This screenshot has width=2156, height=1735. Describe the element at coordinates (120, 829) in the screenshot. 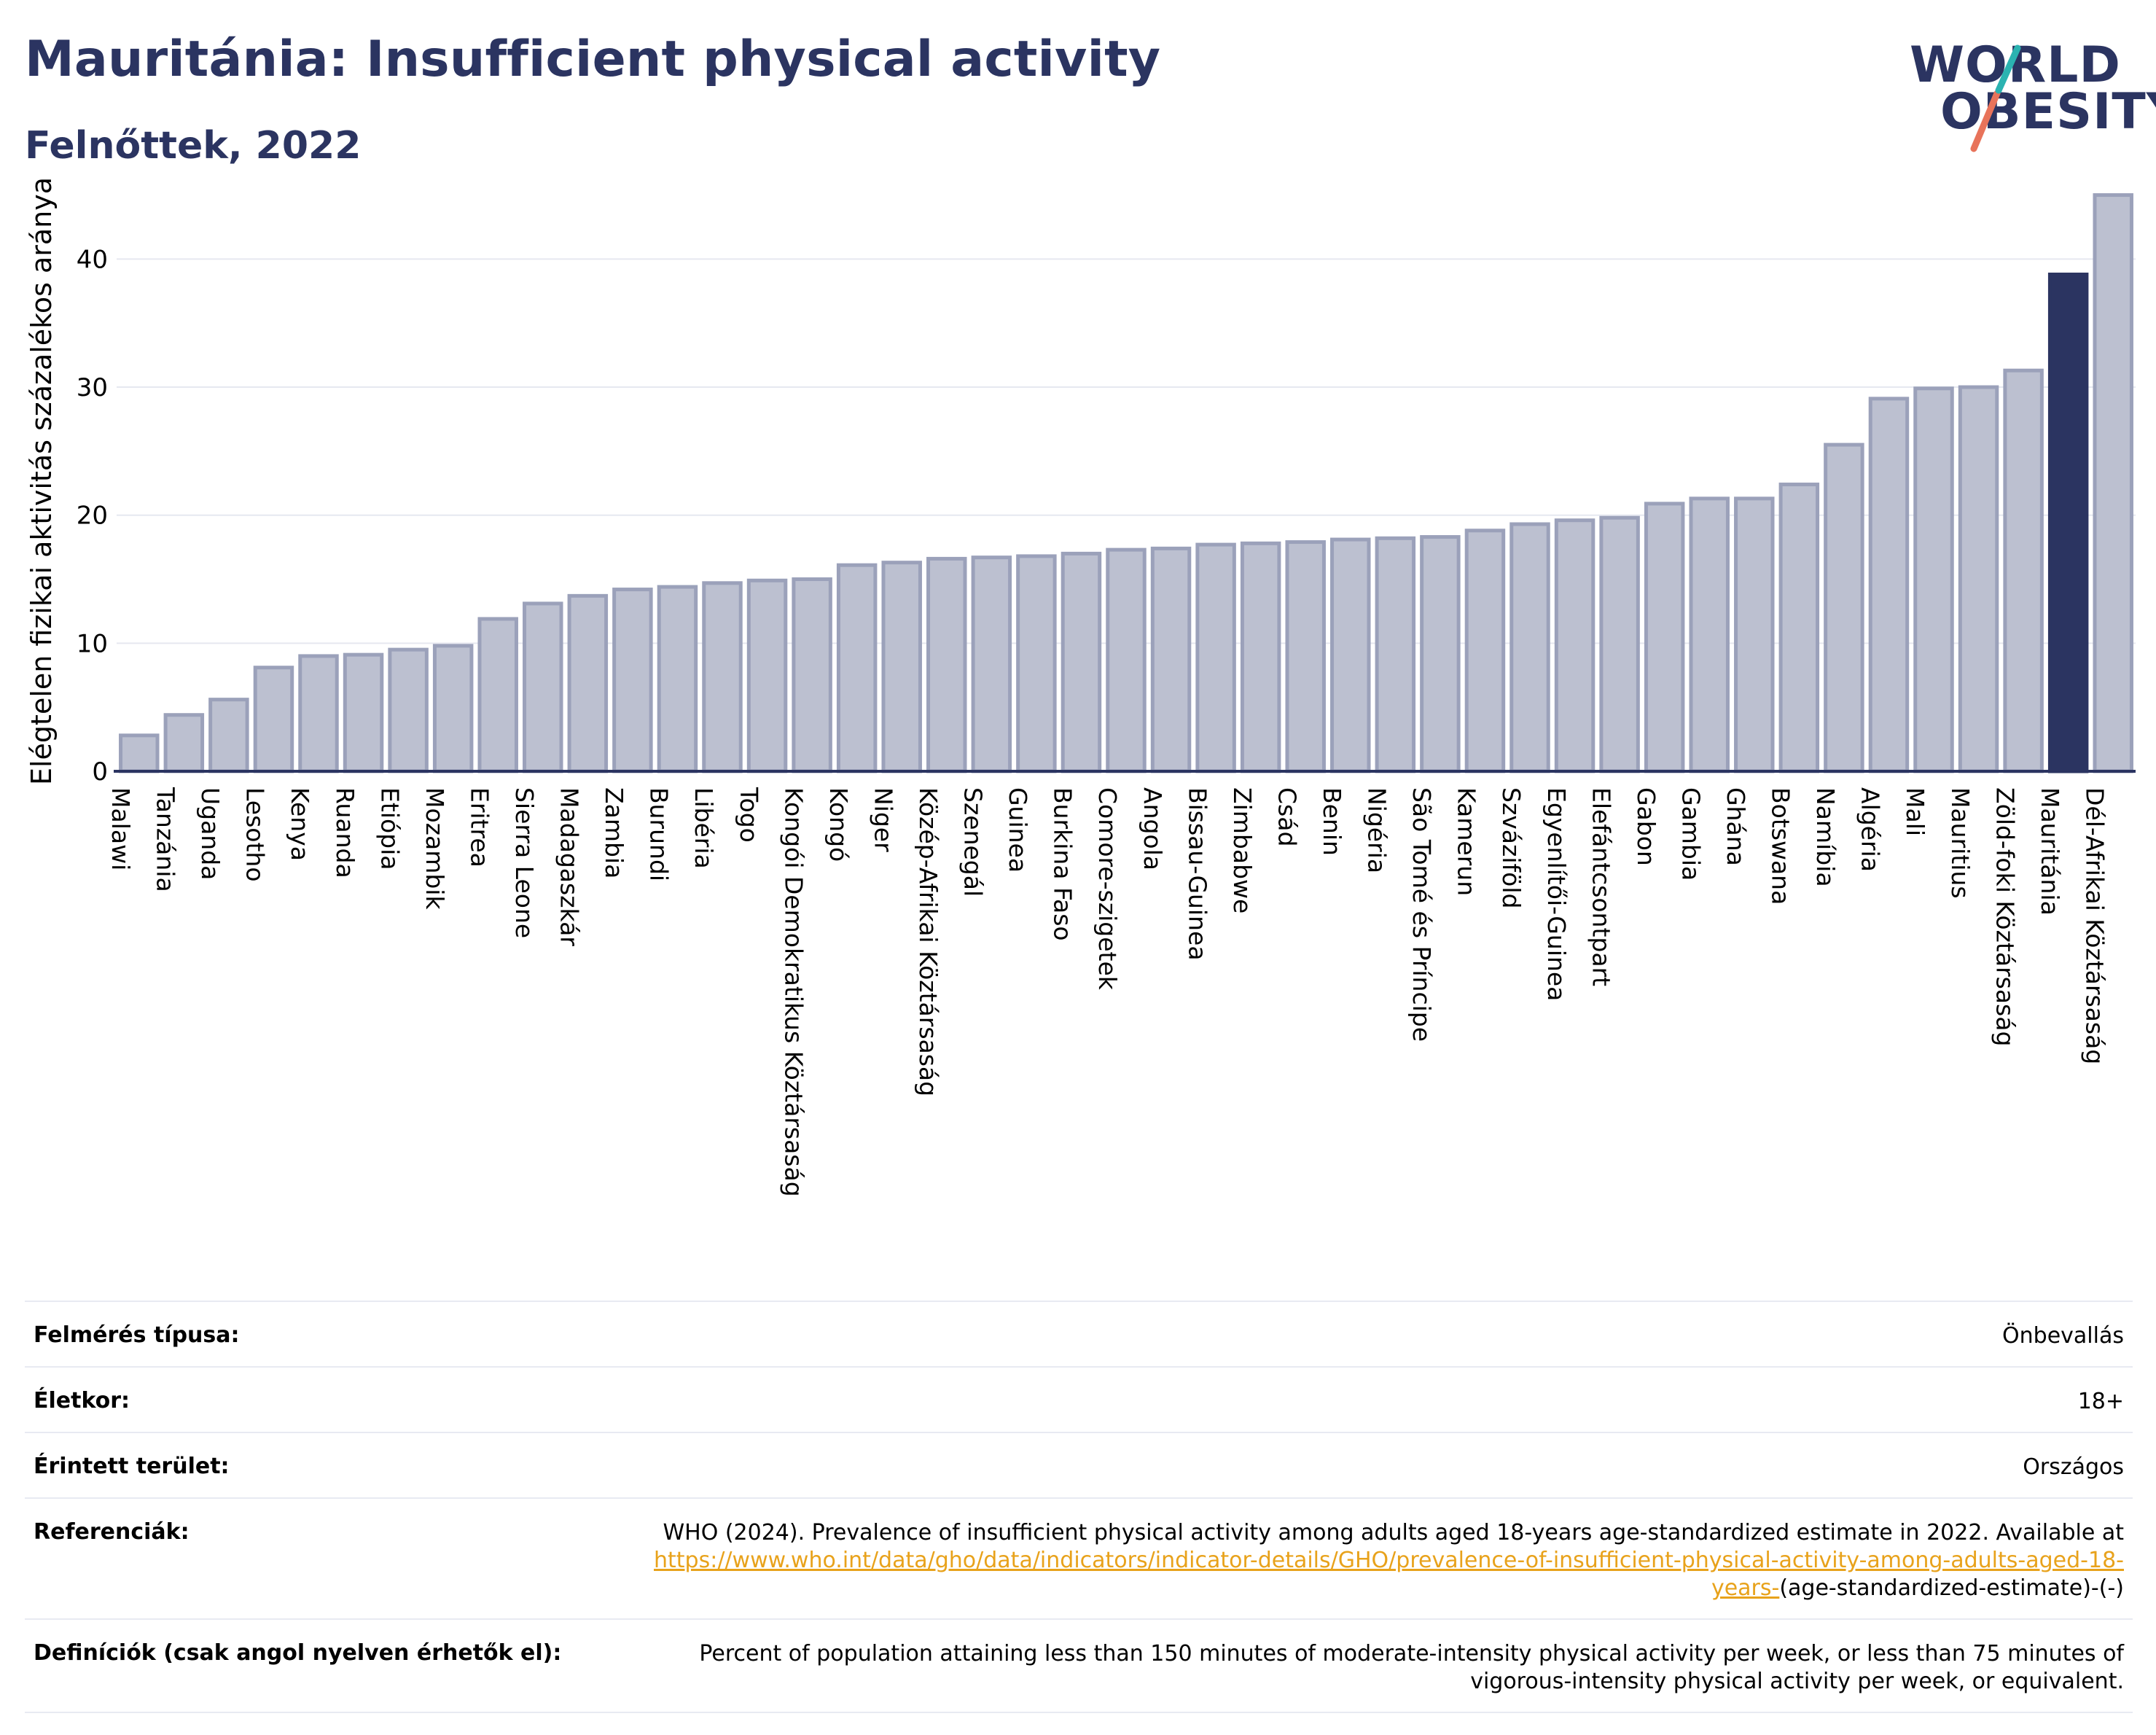

I see `x-tick-label: Malawi` at that location.